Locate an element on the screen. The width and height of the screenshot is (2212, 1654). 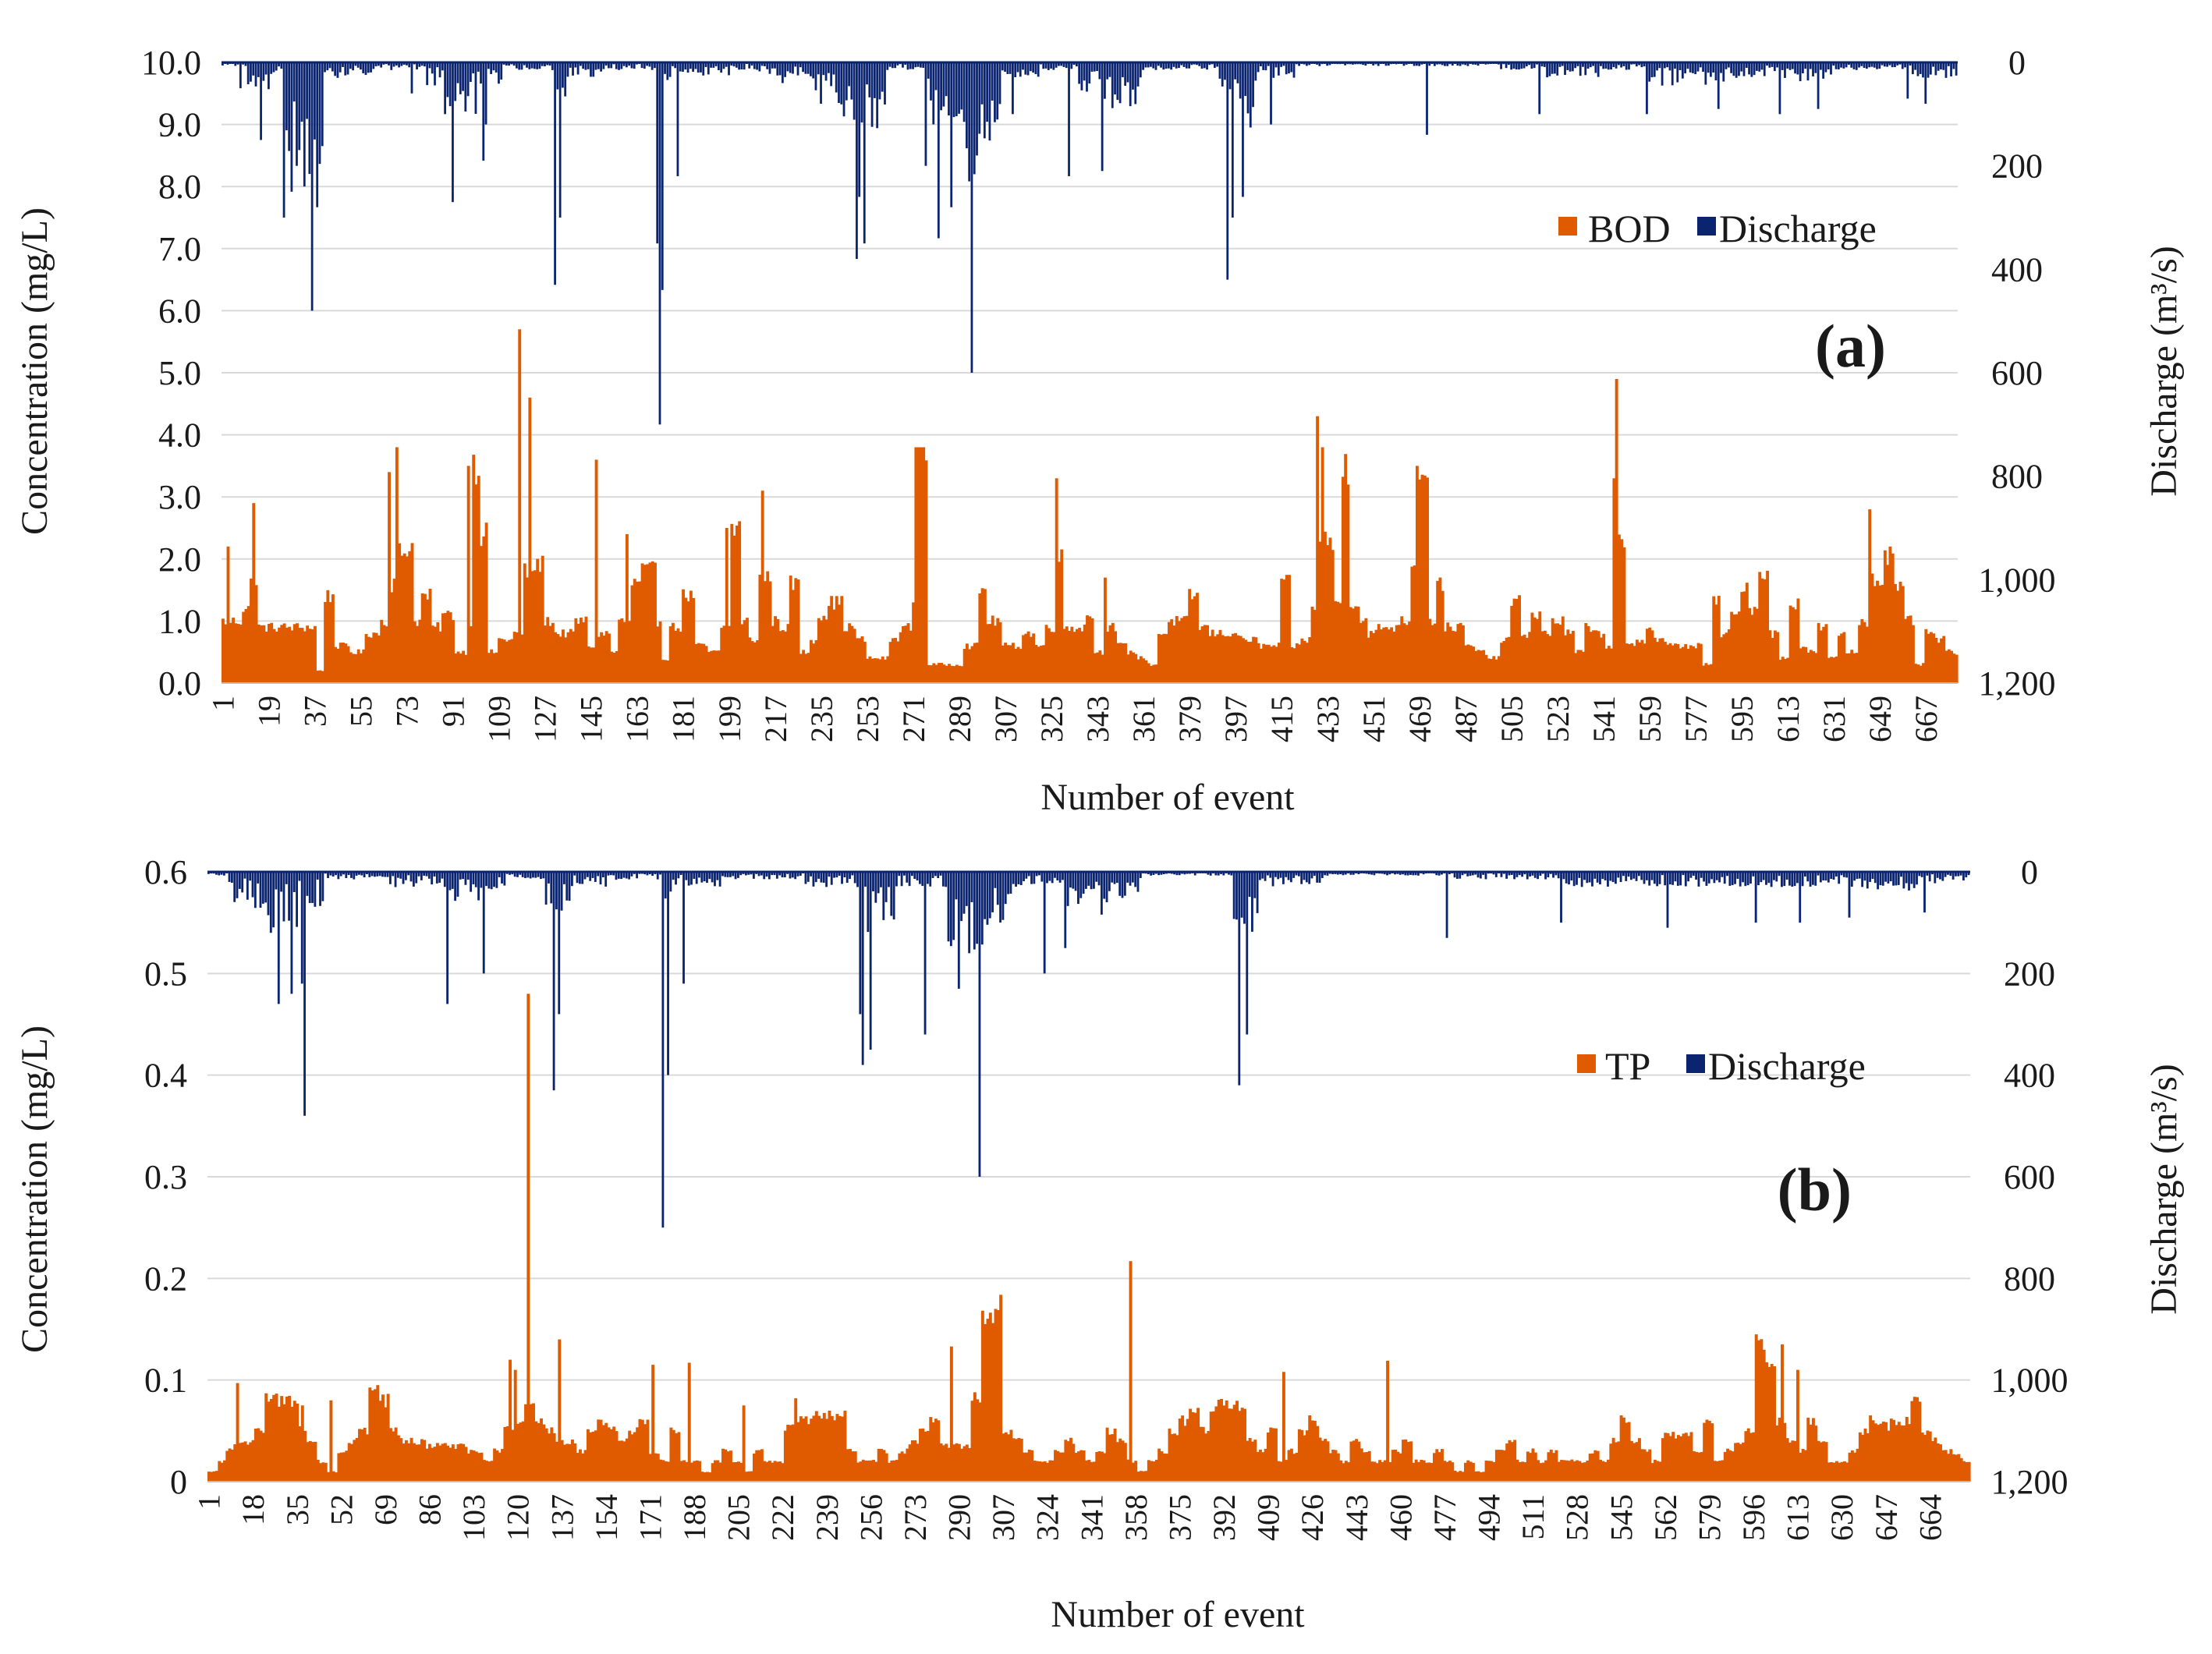
panel-b-y2-axis-title: Discharge (m³/s) is located at coordinates (2164, 1189).